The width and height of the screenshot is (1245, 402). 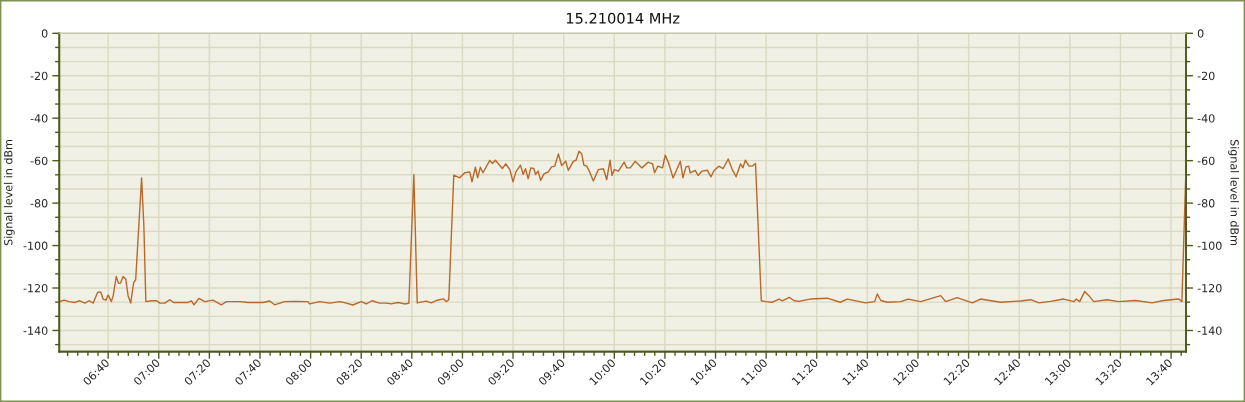 What do you see at coordinates (623, 18) in the screenshot?
I see `chart-title: 15.210014 MHz` at bounding box center [623, 18].